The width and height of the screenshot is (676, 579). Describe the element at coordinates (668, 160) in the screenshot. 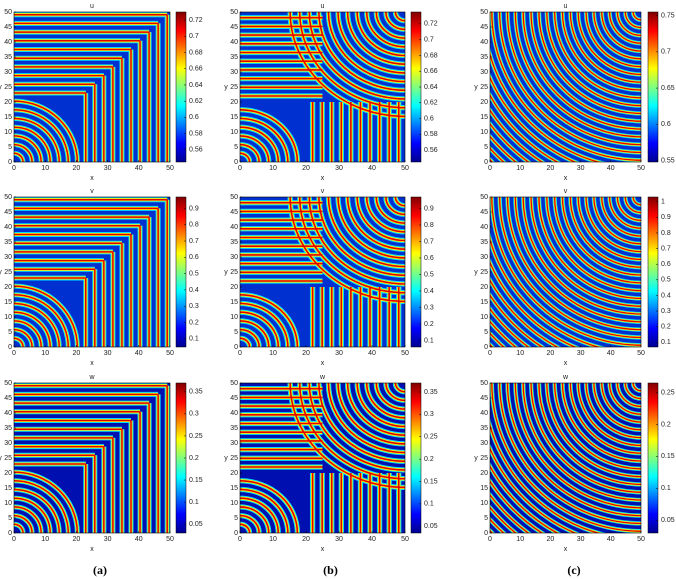

I see `colorbar-tick-label: 0.55` at that location.